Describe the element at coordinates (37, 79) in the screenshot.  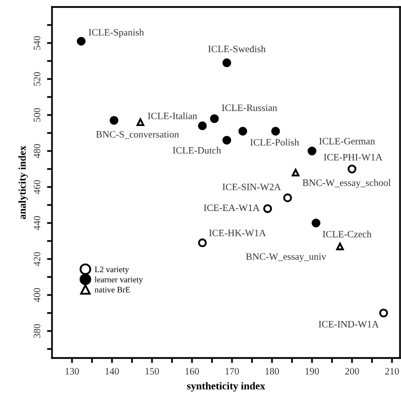
I see `y-tick-label: 520` at that location.